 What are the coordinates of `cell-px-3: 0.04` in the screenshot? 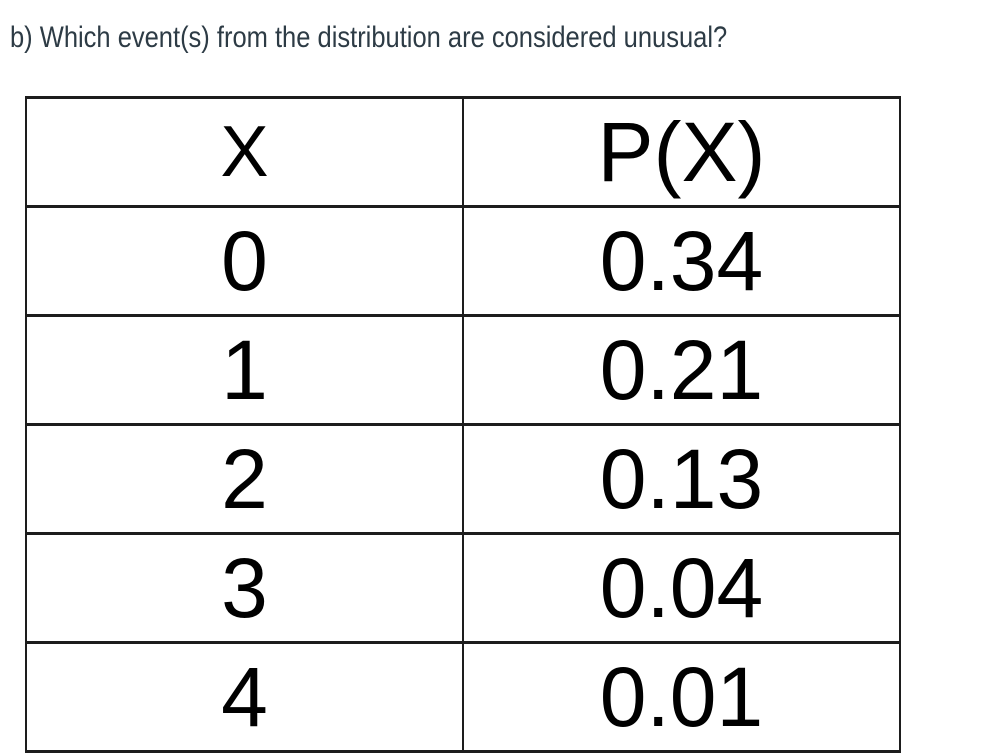 It's located at (681, 588).